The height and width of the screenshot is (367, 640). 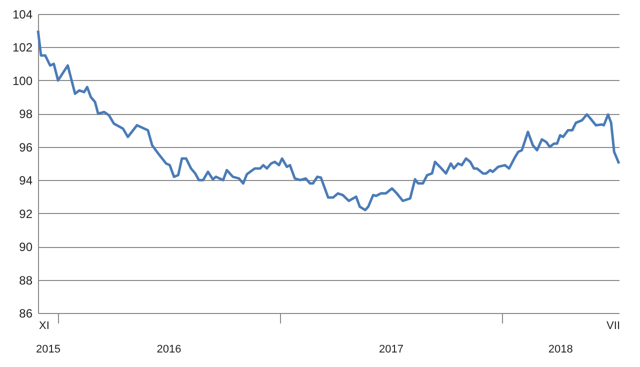 I want to click on y-tick-label: 90, so click(x=26, y=247).